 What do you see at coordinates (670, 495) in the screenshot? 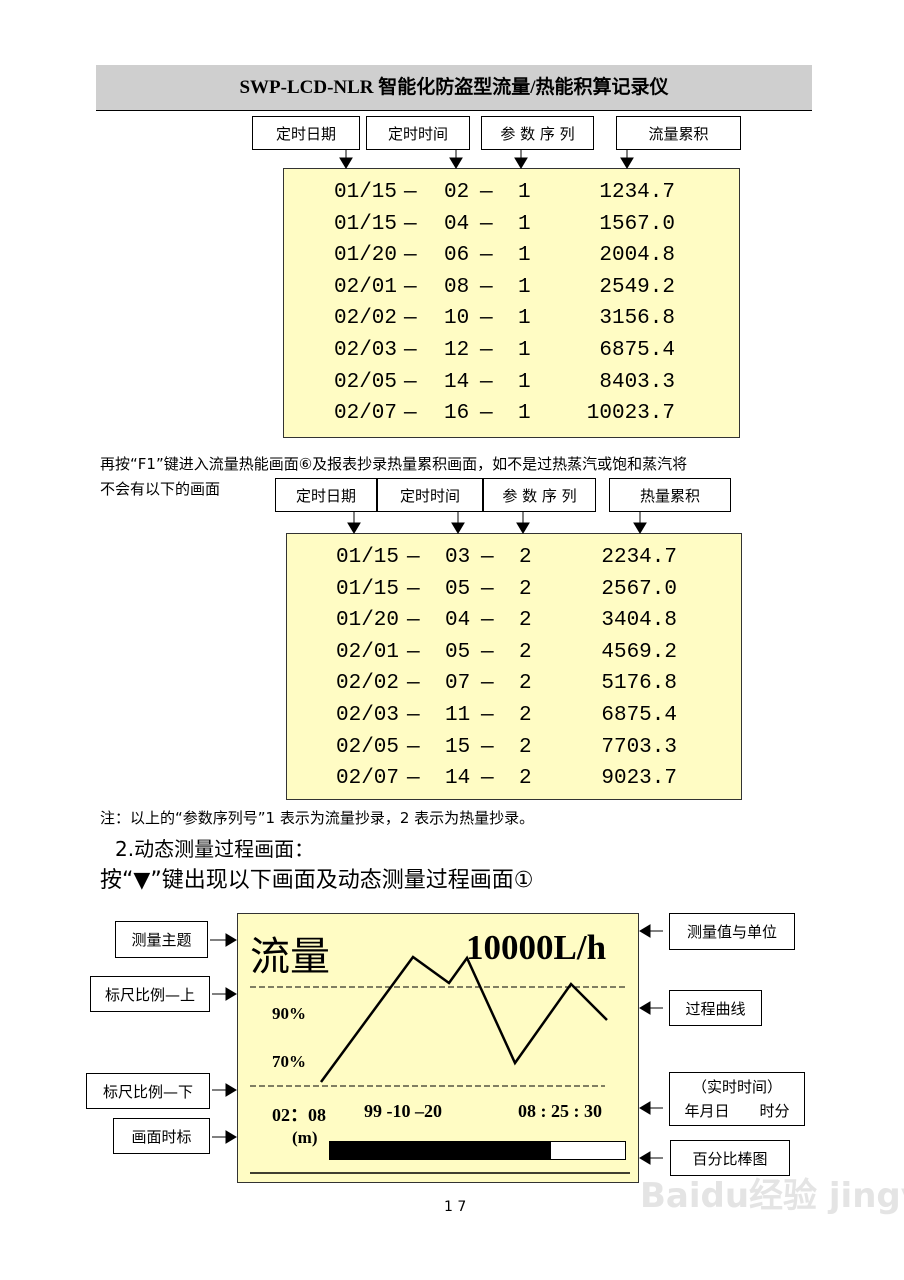
I see `header-box-heat-total: 热量累积` at bounding box center [670, 495].